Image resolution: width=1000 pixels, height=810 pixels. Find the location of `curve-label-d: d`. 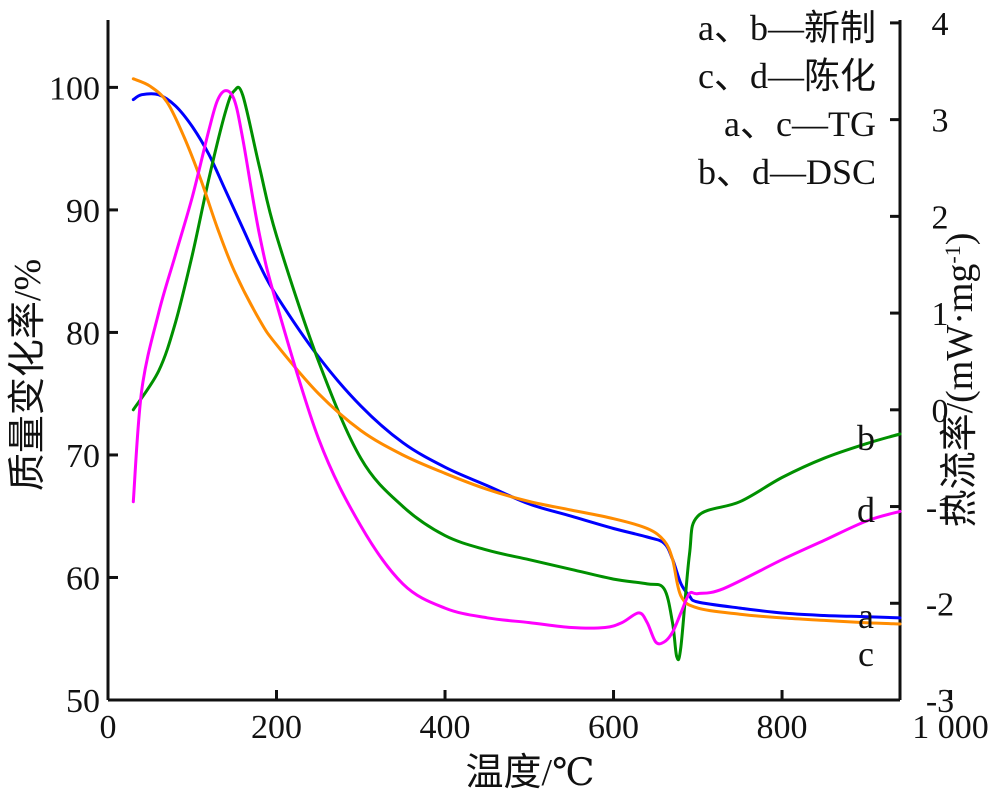

curve-label-d: d is located at coordinates (866, 510).